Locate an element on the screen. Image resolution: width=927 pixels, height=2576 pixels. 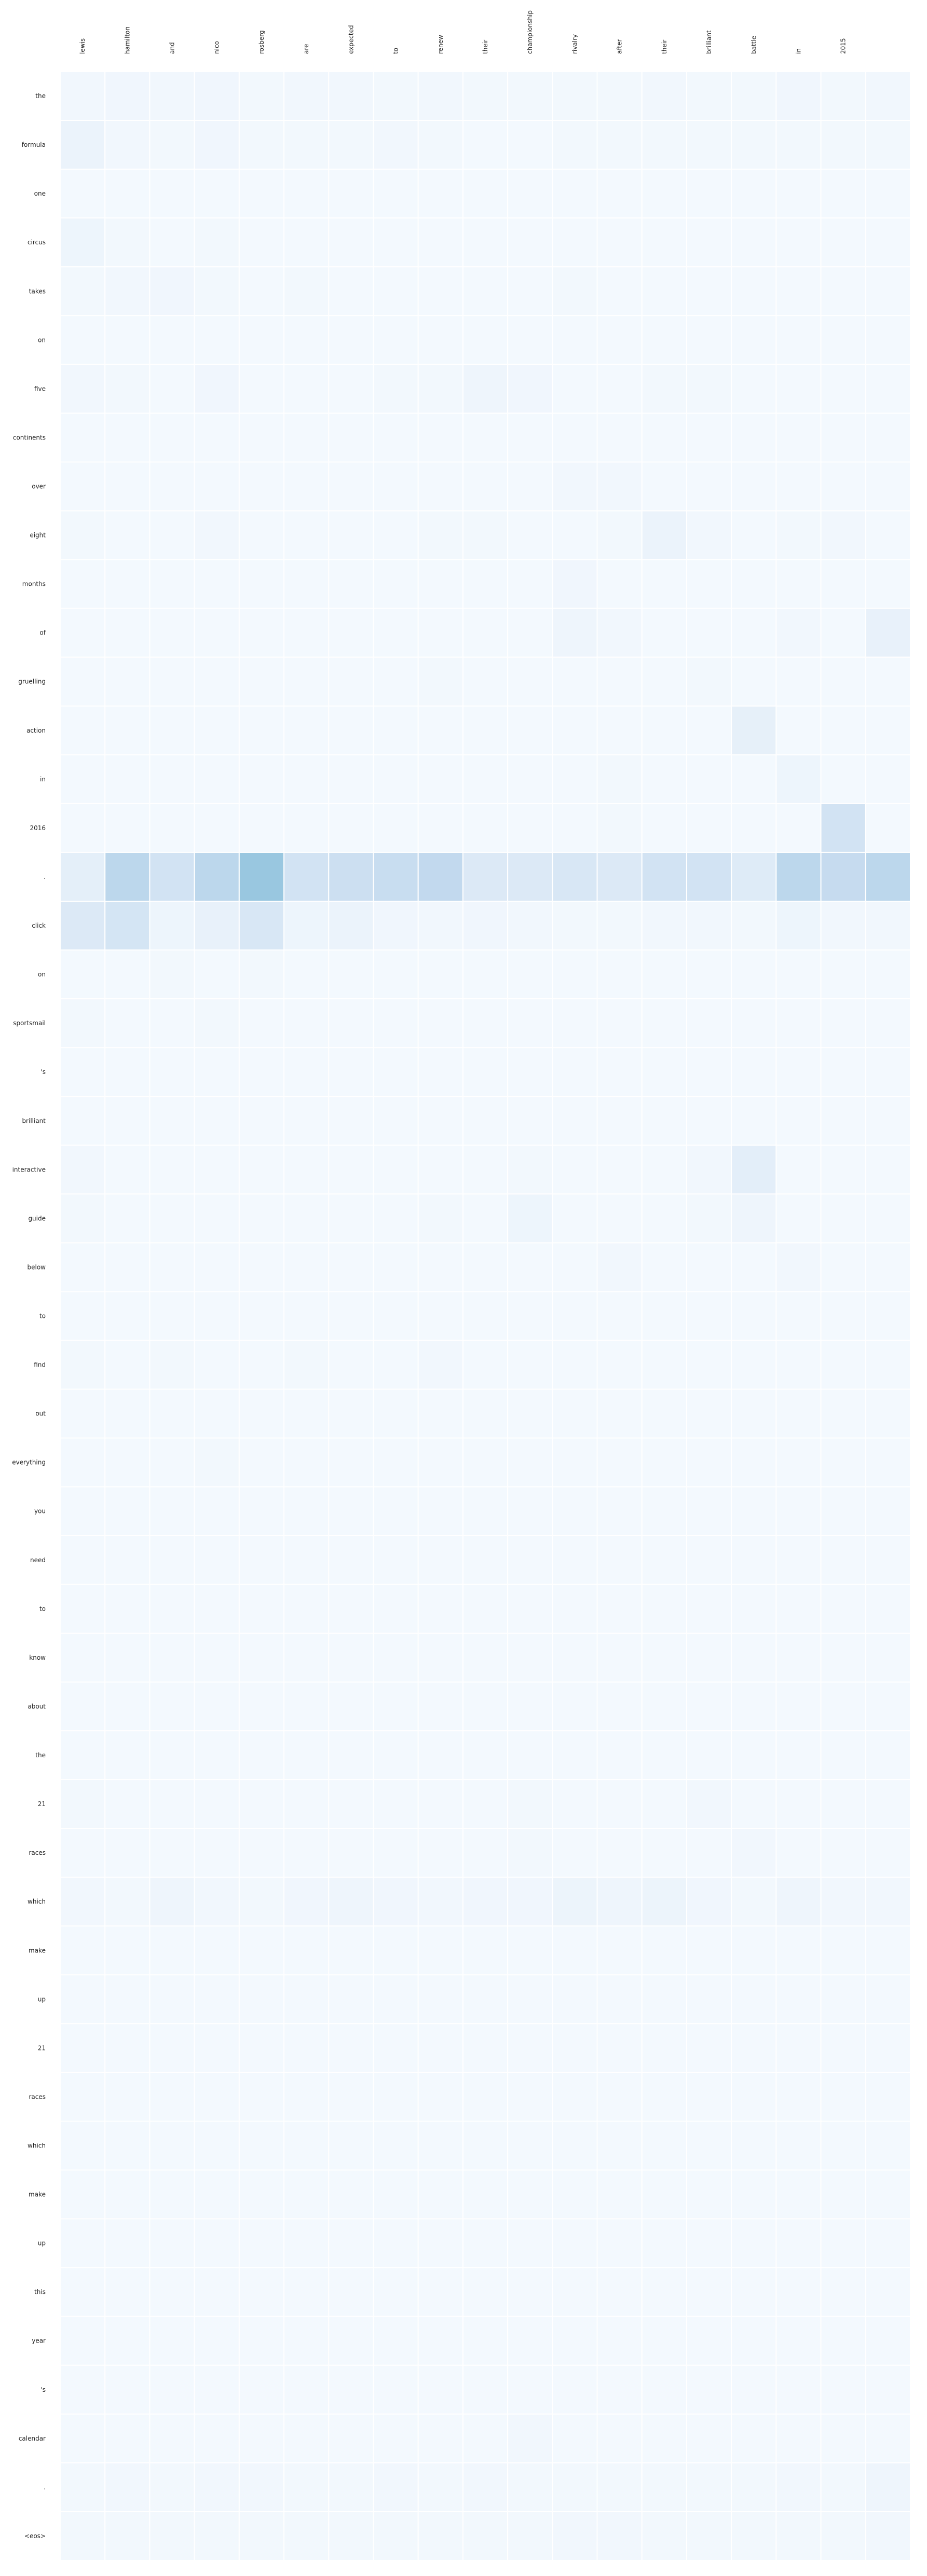
y-tick-label: months is located at coordinates (34, 584).